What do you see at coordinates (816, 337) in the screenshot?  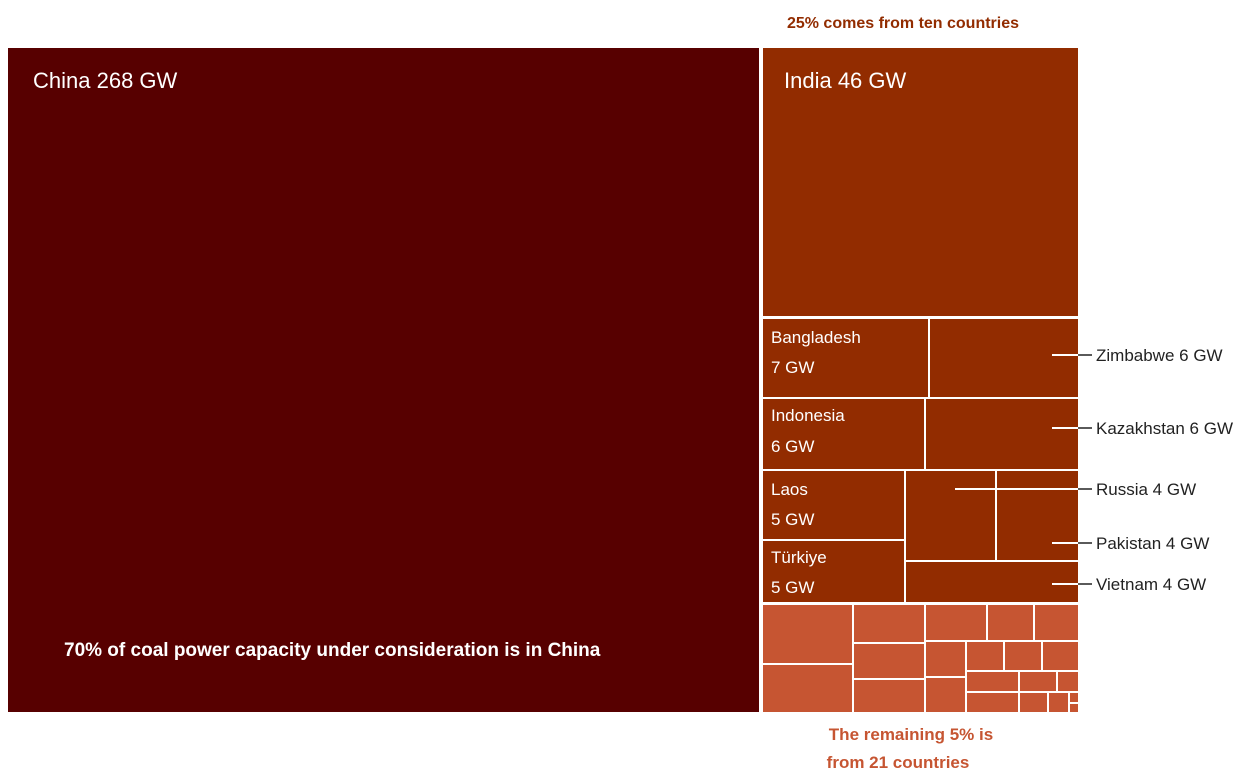 I see `tile-label-bangladesh: Bangladesh` at bounding box center [816, 337].